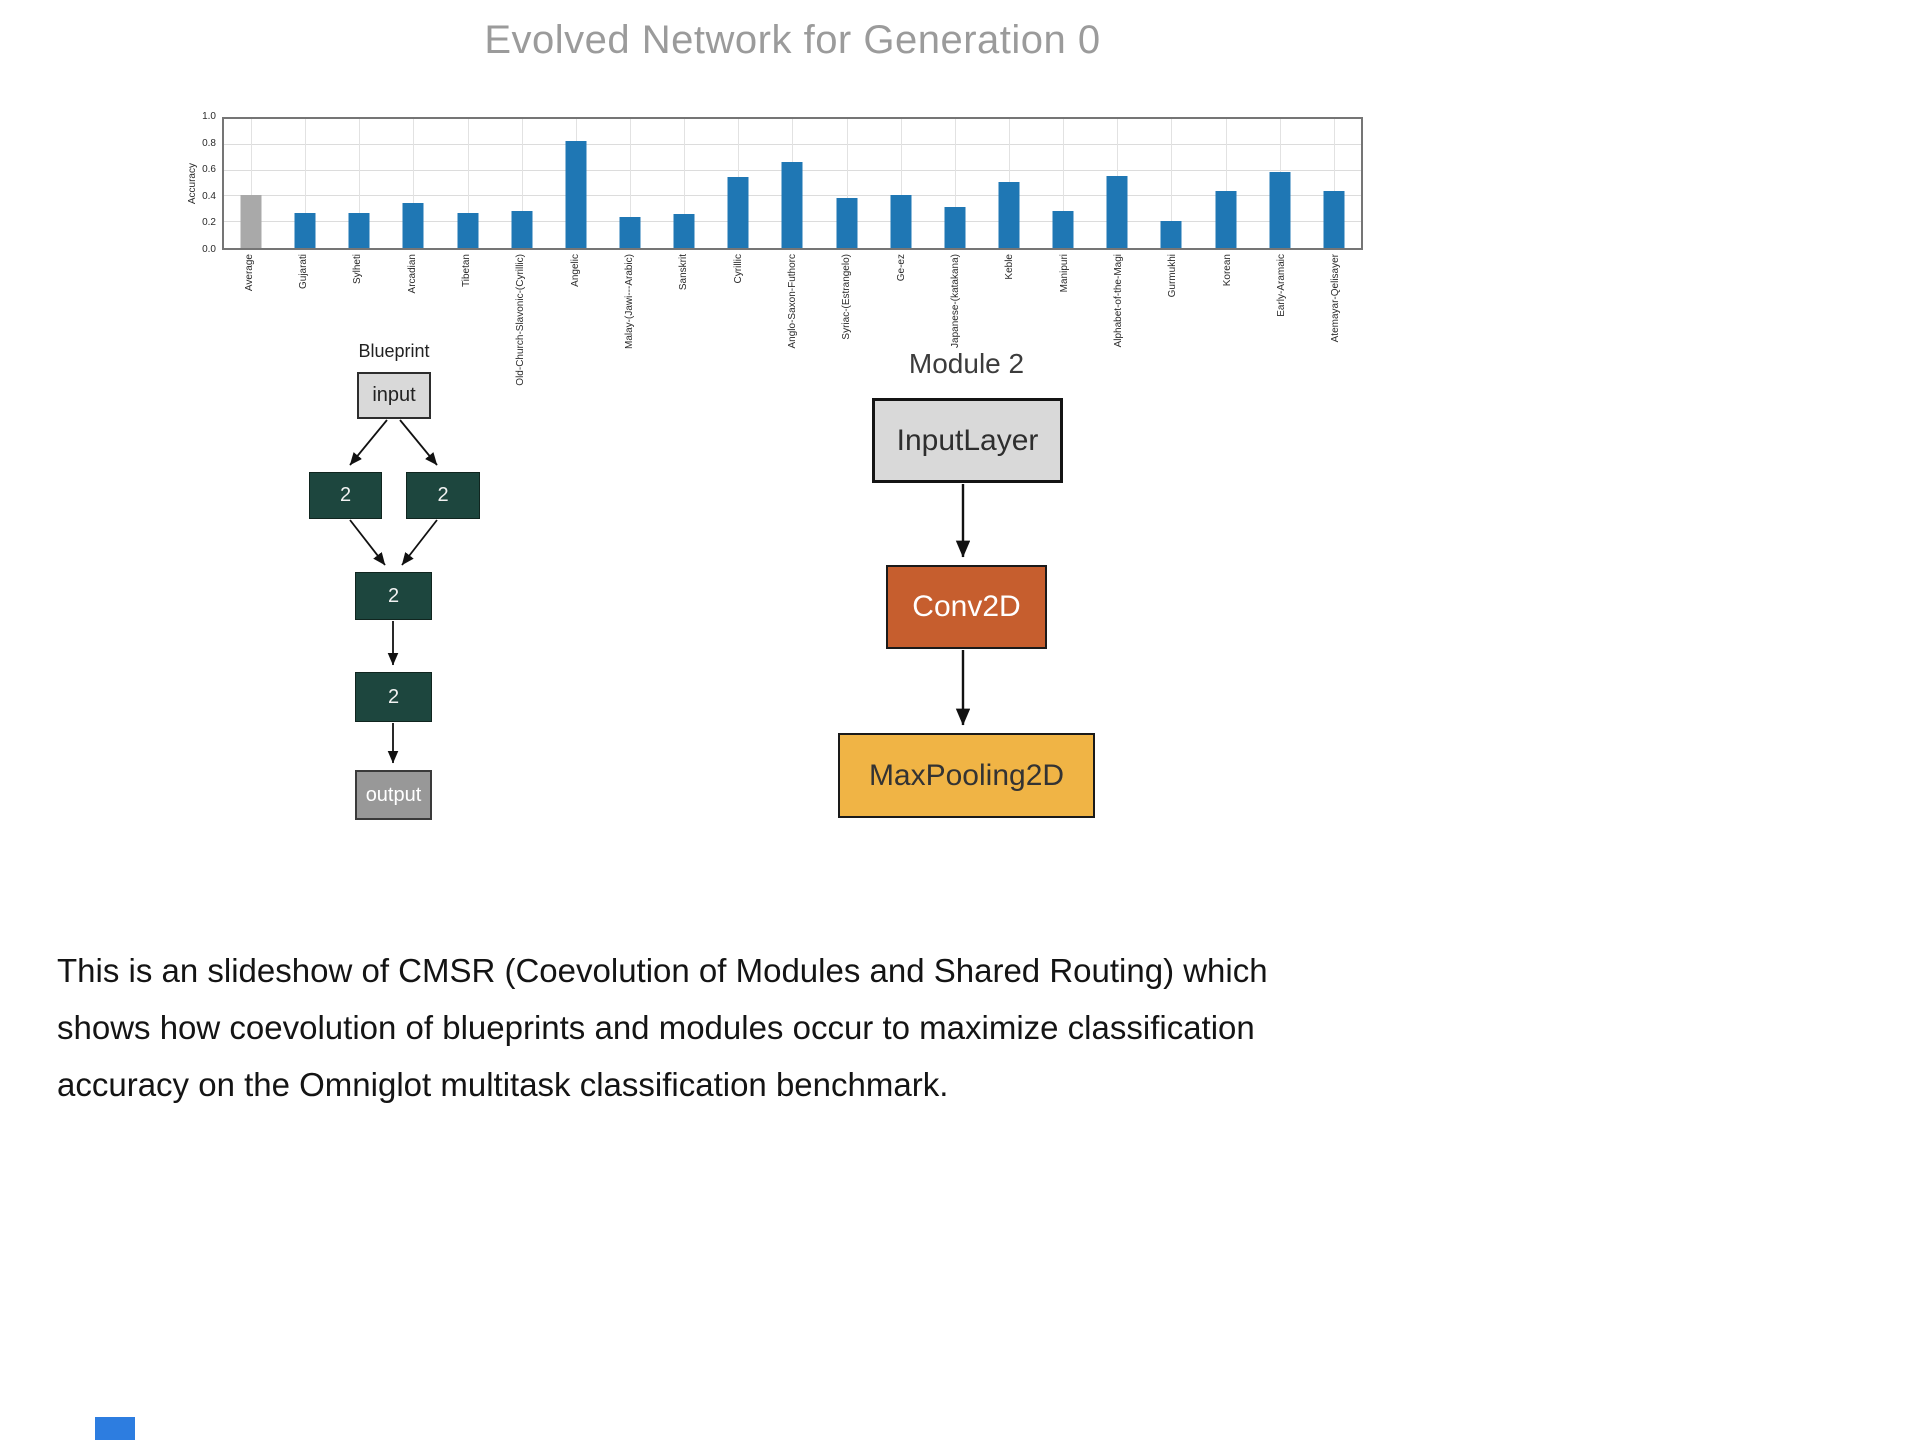  What do you see at coordinates (521, 320) in the screenshot?
I see `x-tick-label-text: Old-Church-Slavonic-(Cyrillic)` at bounding box center [521, 320].